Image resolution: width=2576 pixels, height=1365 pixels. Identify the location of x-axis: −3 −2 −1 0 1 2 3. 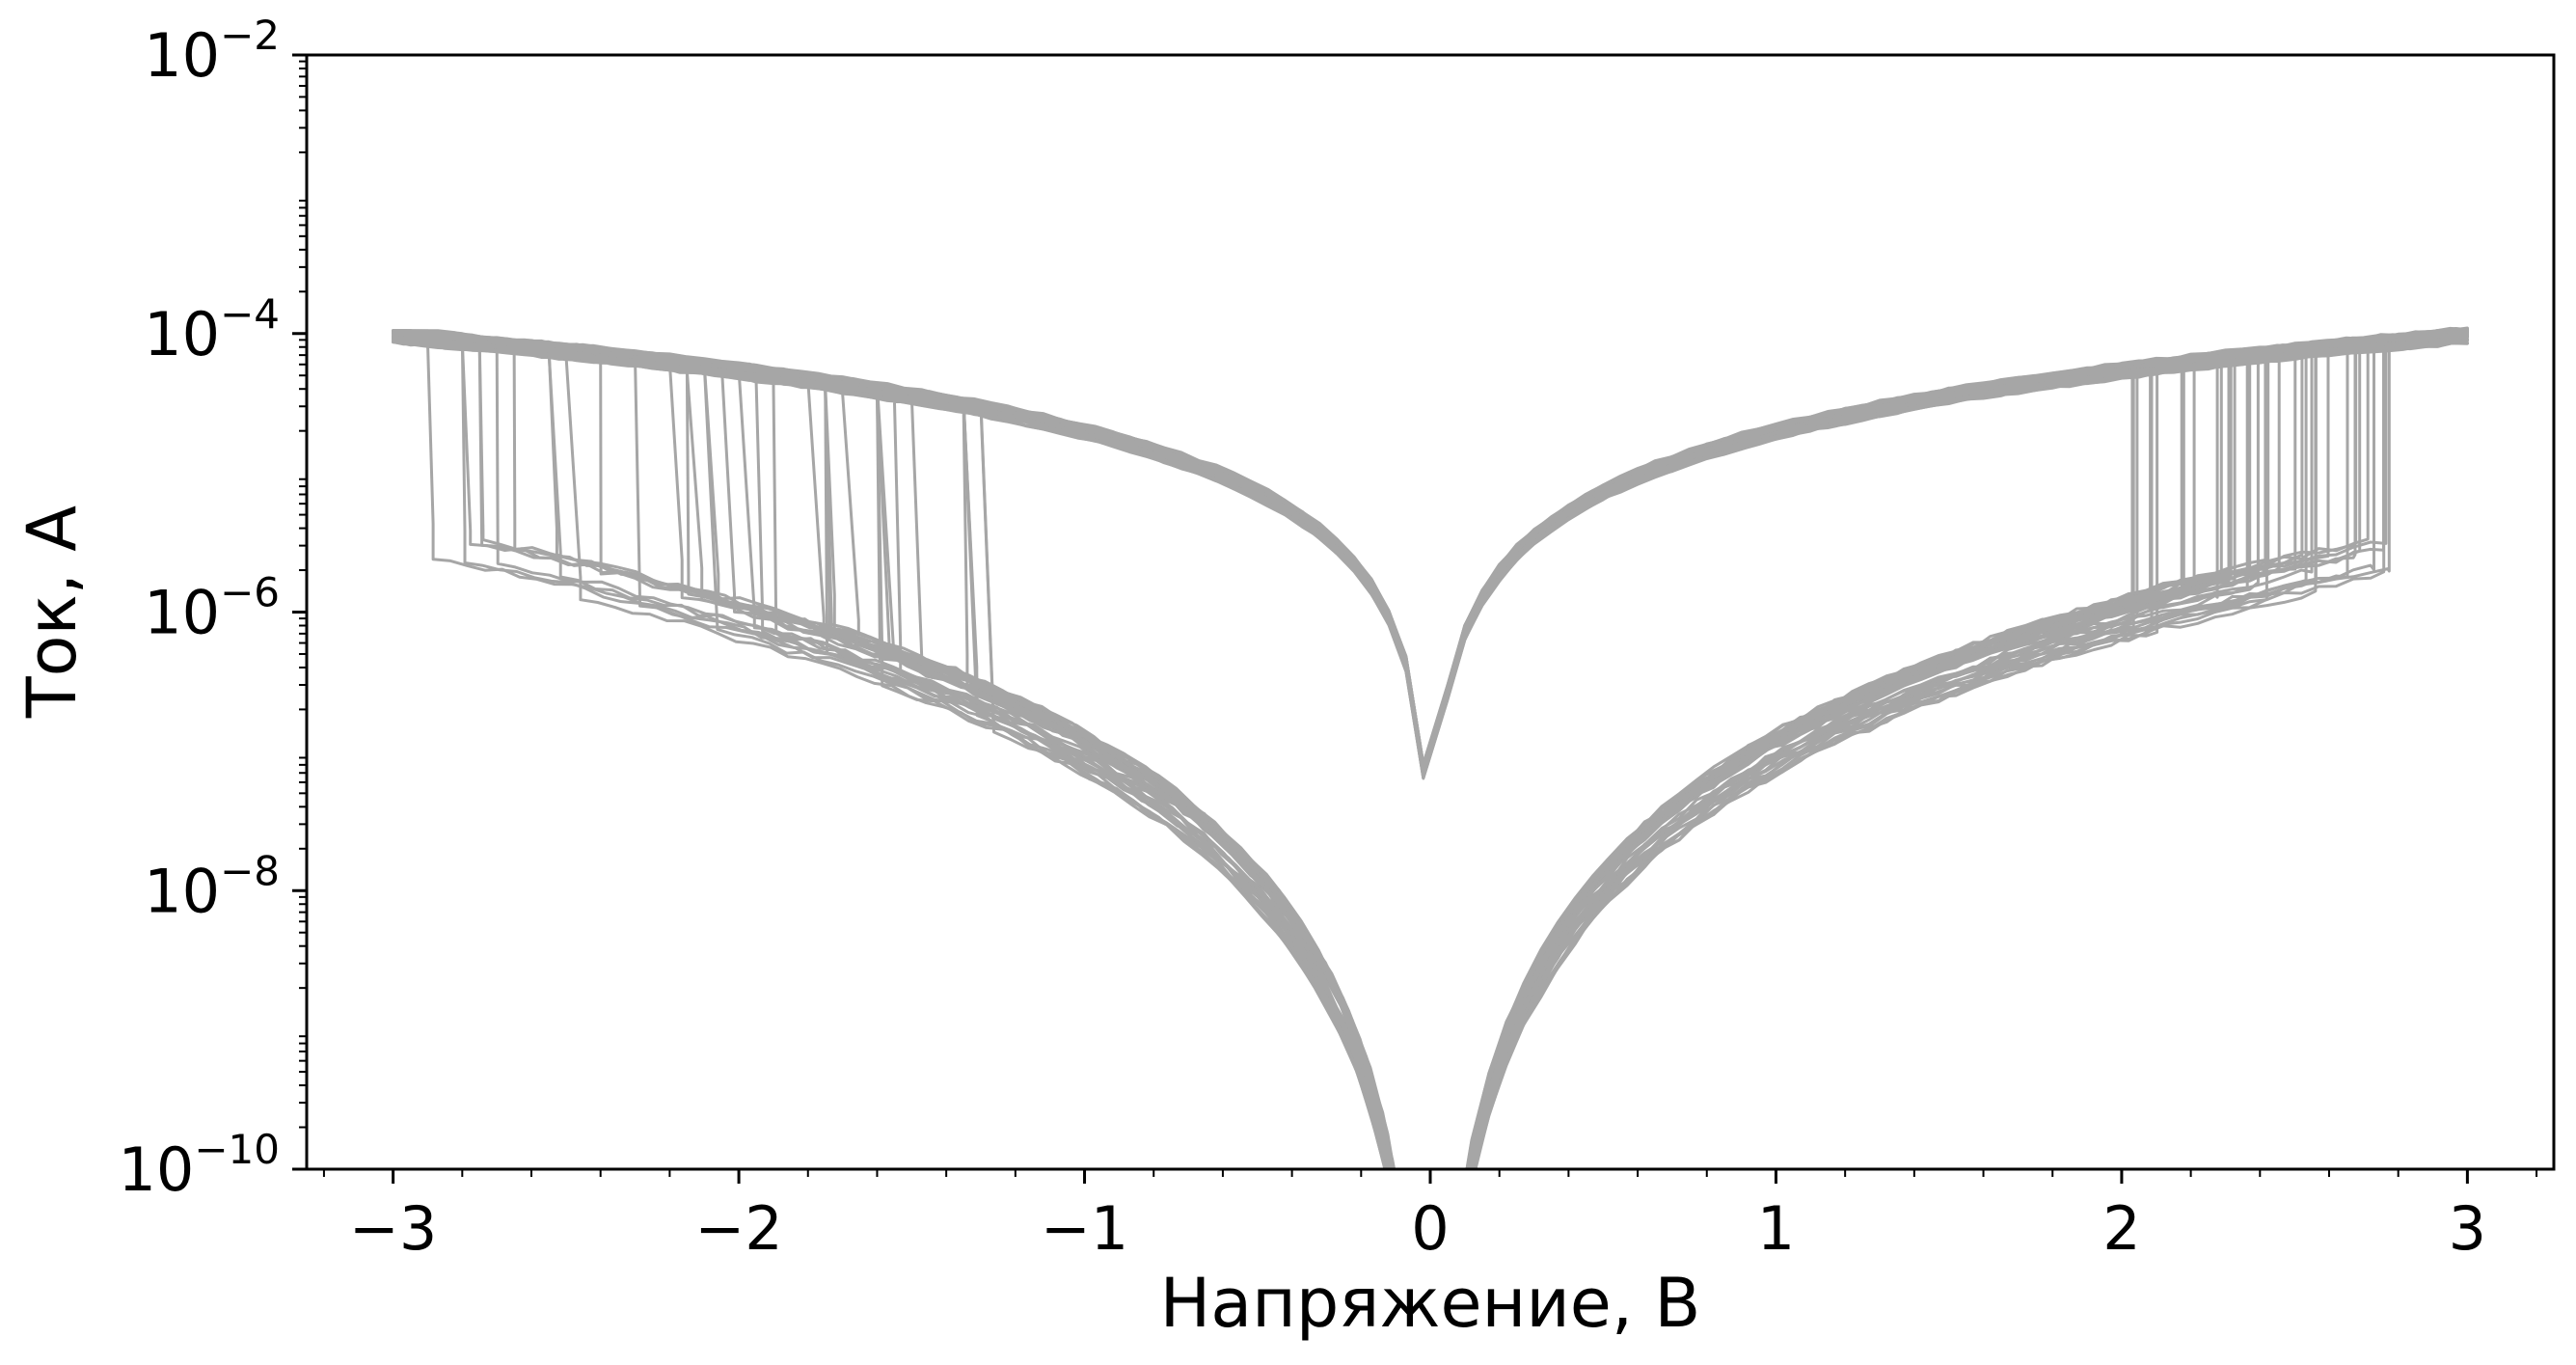
(1430, 1216).